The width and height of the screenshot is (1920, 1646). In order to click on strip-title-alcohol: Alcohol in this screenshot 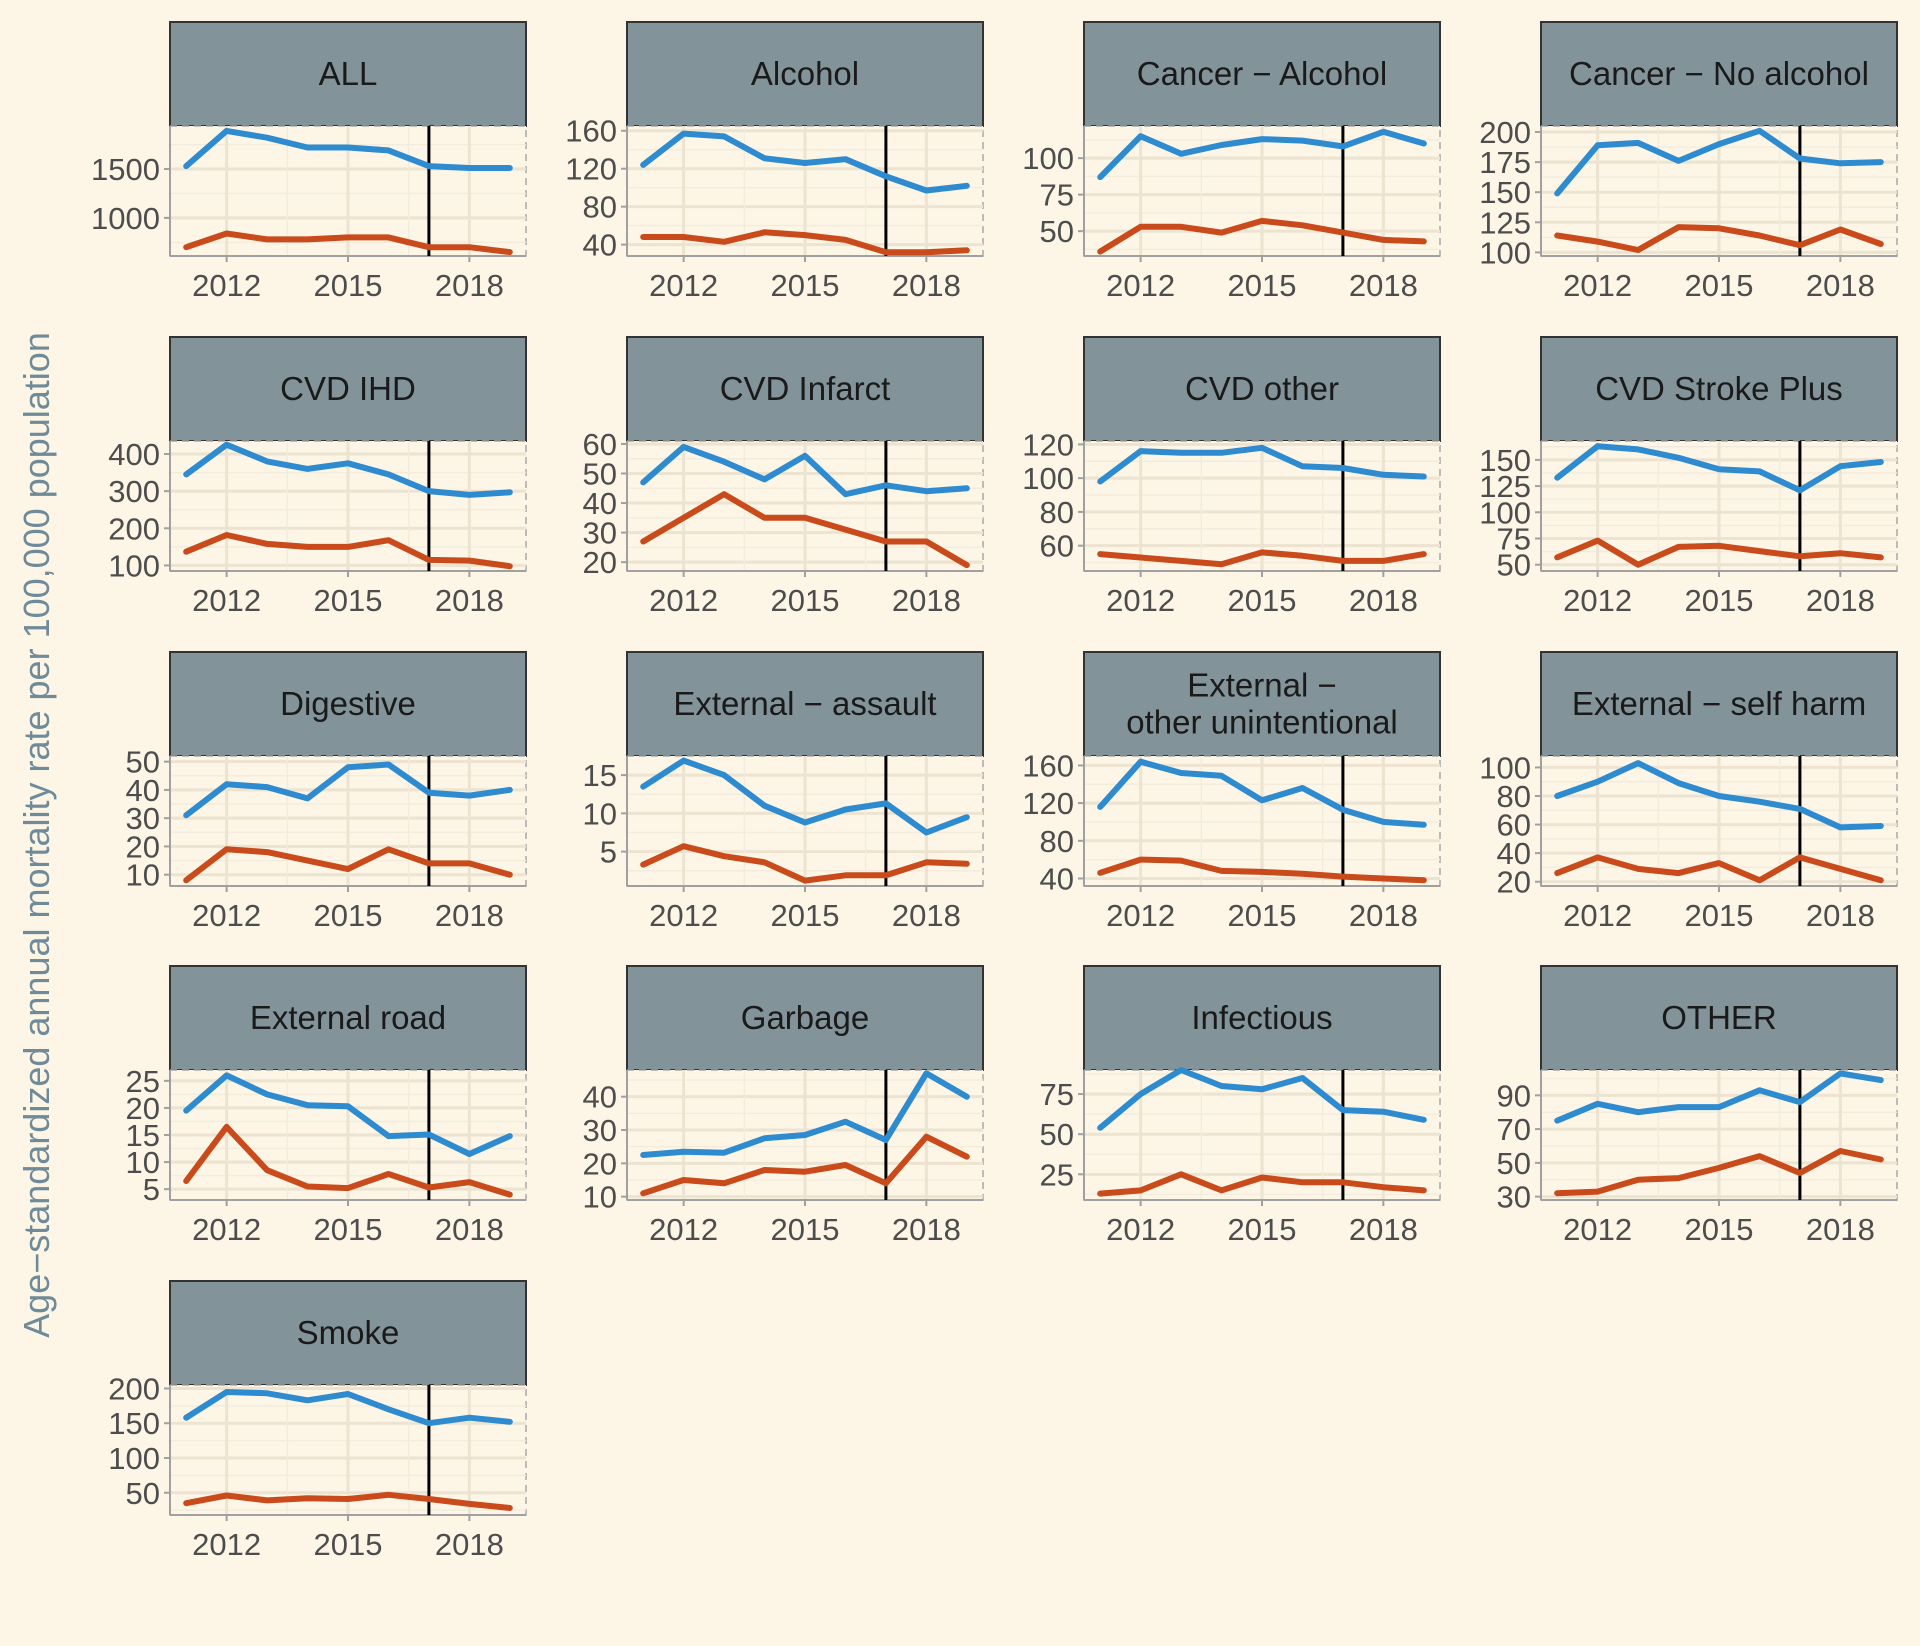, I will do `click(805, 73)`.